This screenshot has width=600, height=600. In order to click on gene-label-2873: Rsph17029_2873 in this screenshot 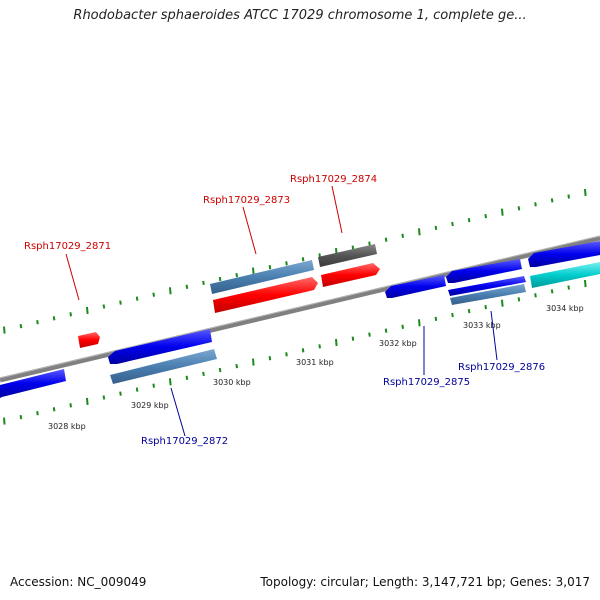, I will do `click(246, 200)`.